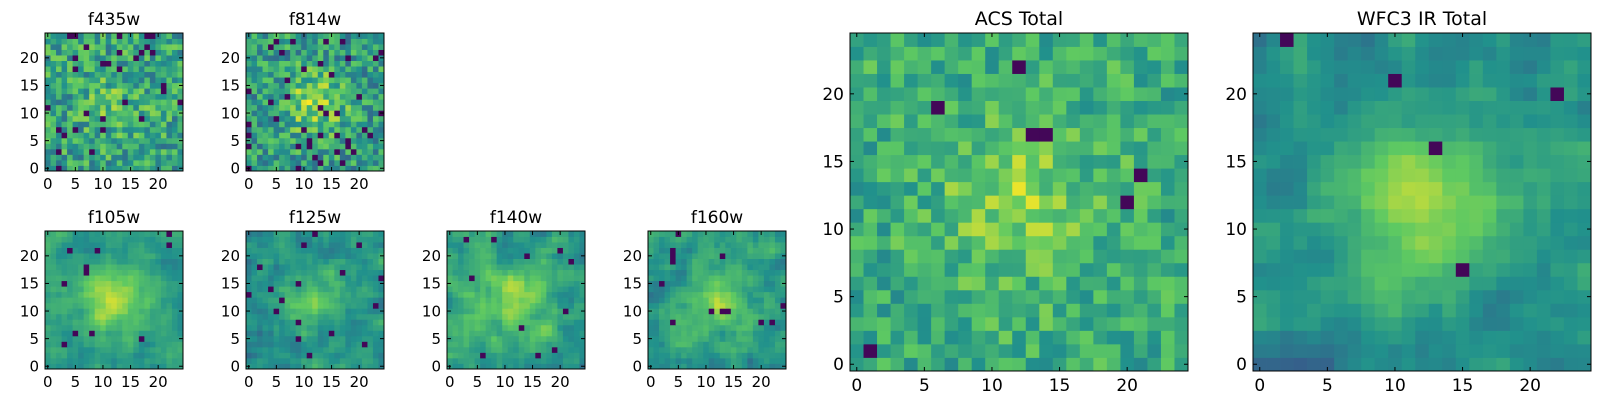  I want to click on y-tick-label: 10, so click(29, 311).